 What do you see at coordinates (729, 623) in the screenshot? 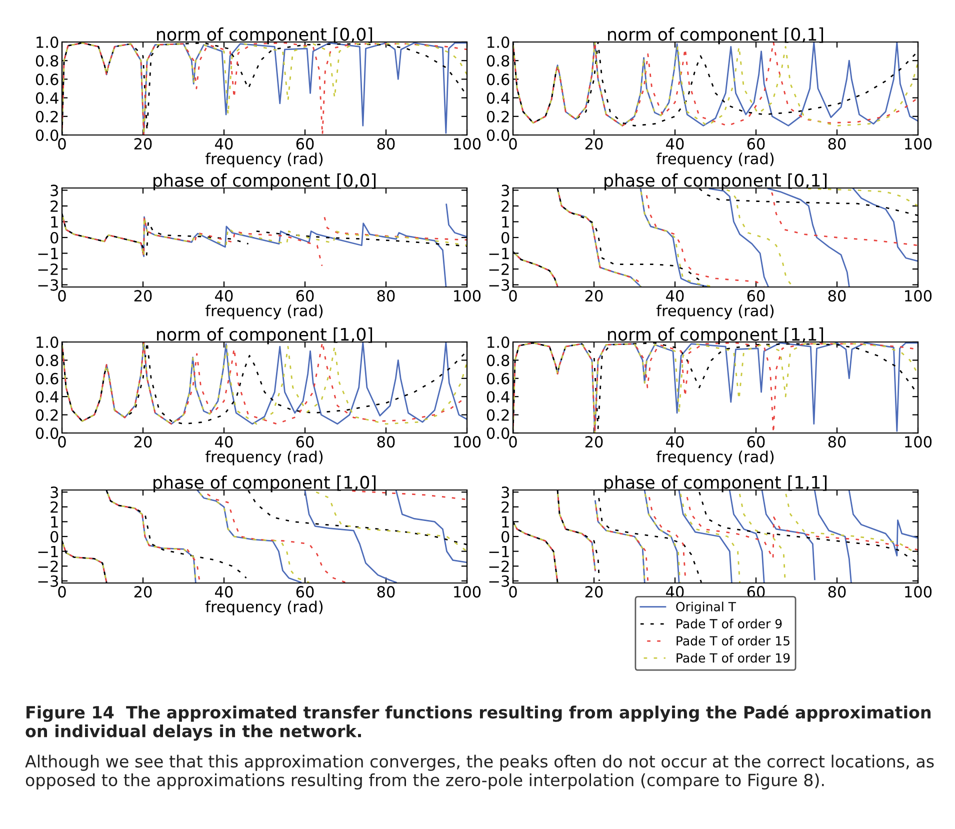
I see `legend-label: Pade T of order 9` at bounding box center [729, 623].